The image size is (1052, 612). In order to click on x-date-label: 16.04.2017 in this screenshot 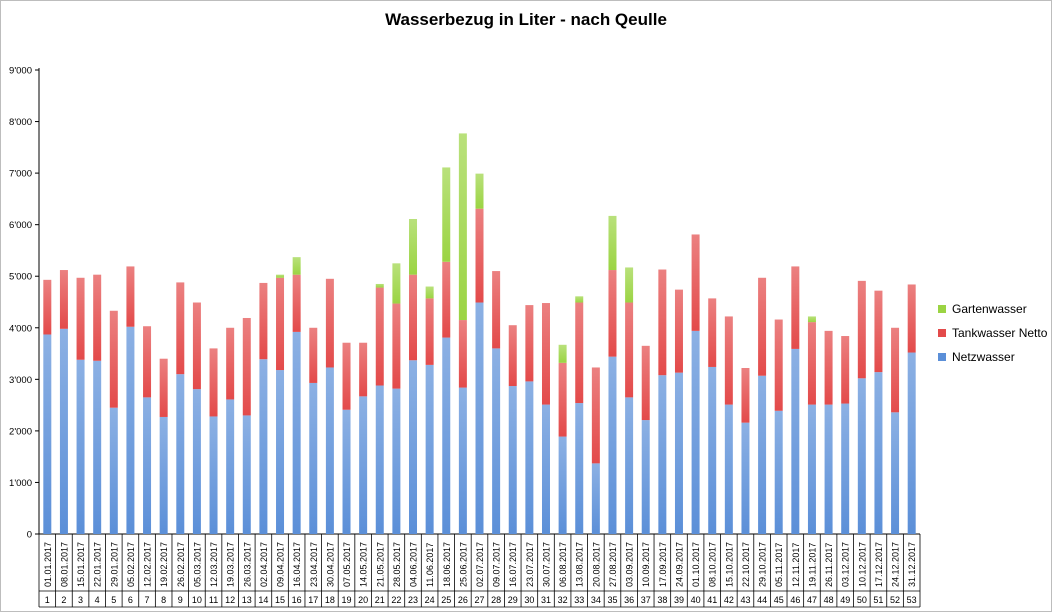, I will do `click(297, 564)`.